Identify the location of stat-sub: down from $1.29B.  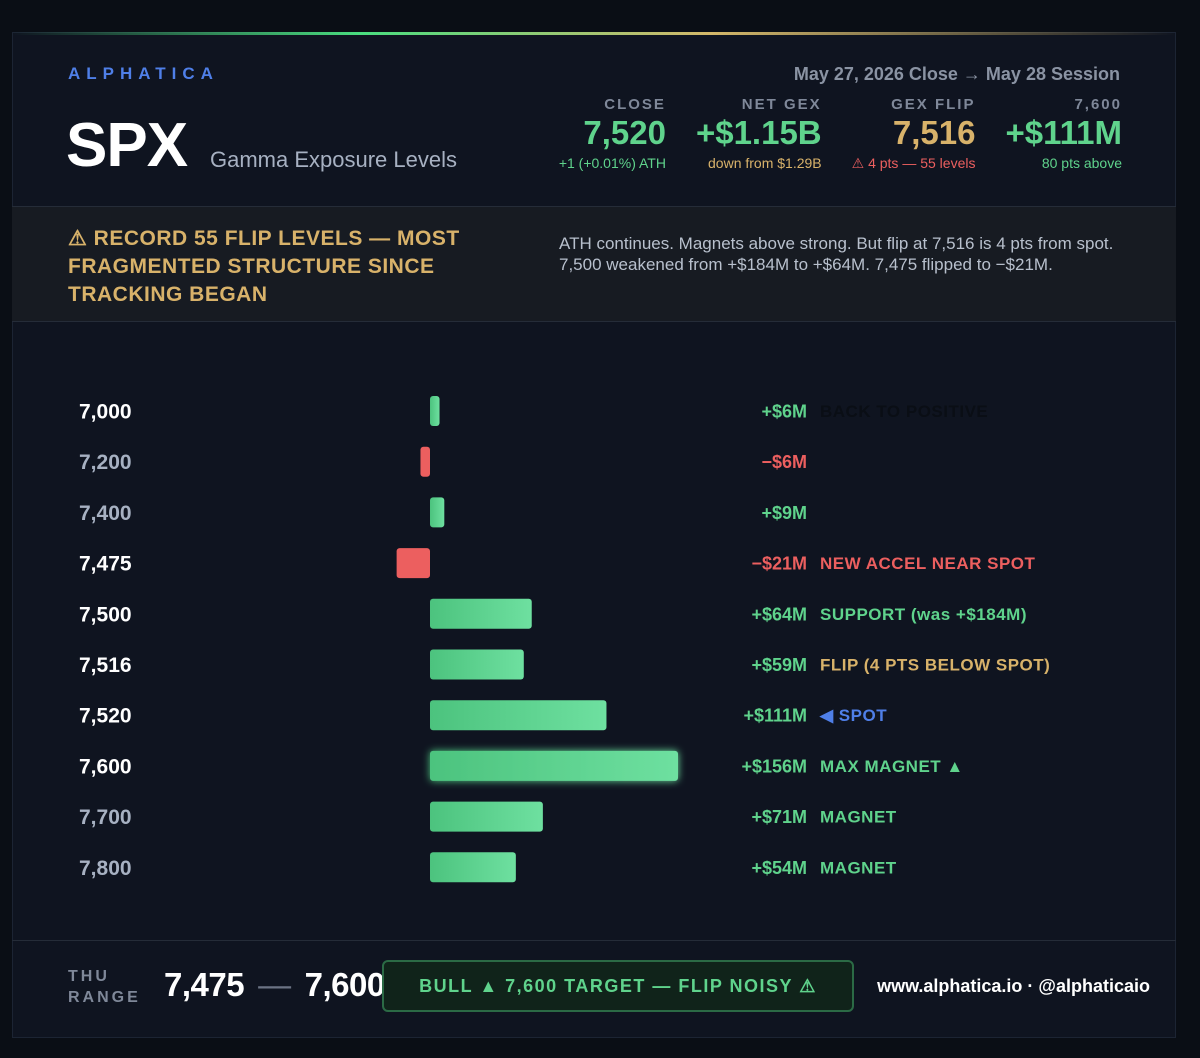
(765, 163).